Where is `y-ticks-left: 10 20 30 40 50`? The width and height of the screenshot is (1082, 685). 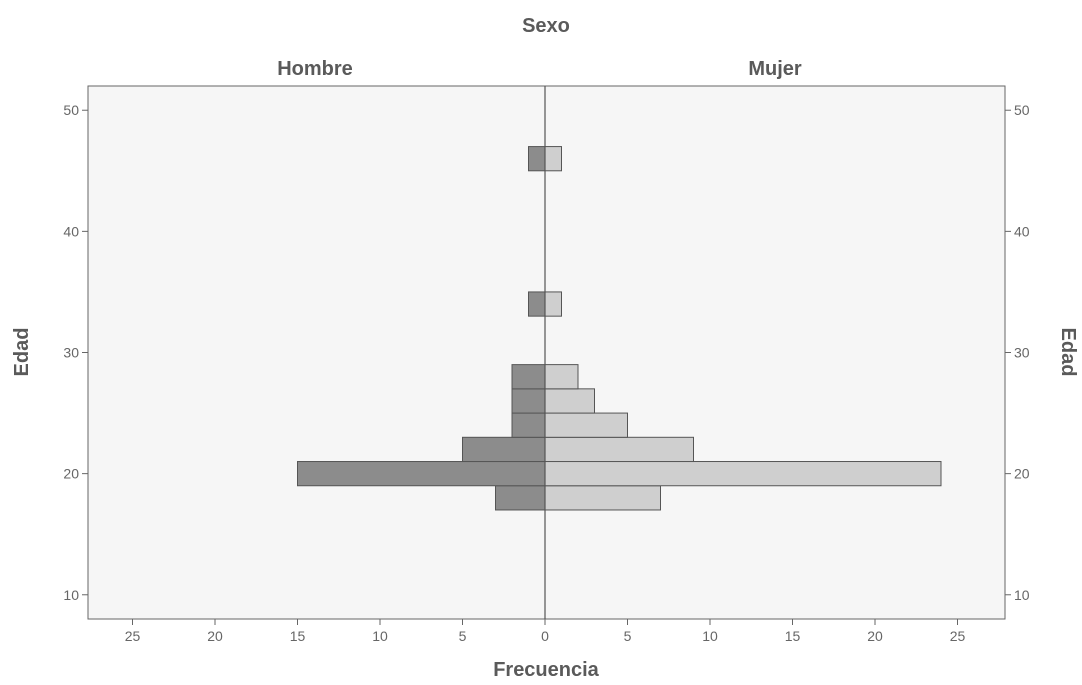
y-ticks-left: 10 20 30 40 50 is located at coordinates (75, 352).